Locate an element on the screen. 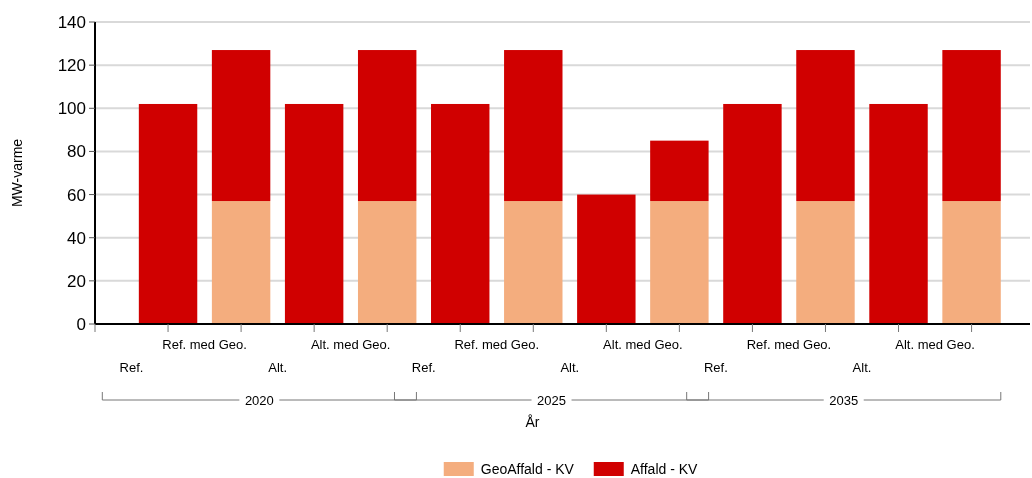  y-tick-label: 140 is located at coordinates (71, 22).